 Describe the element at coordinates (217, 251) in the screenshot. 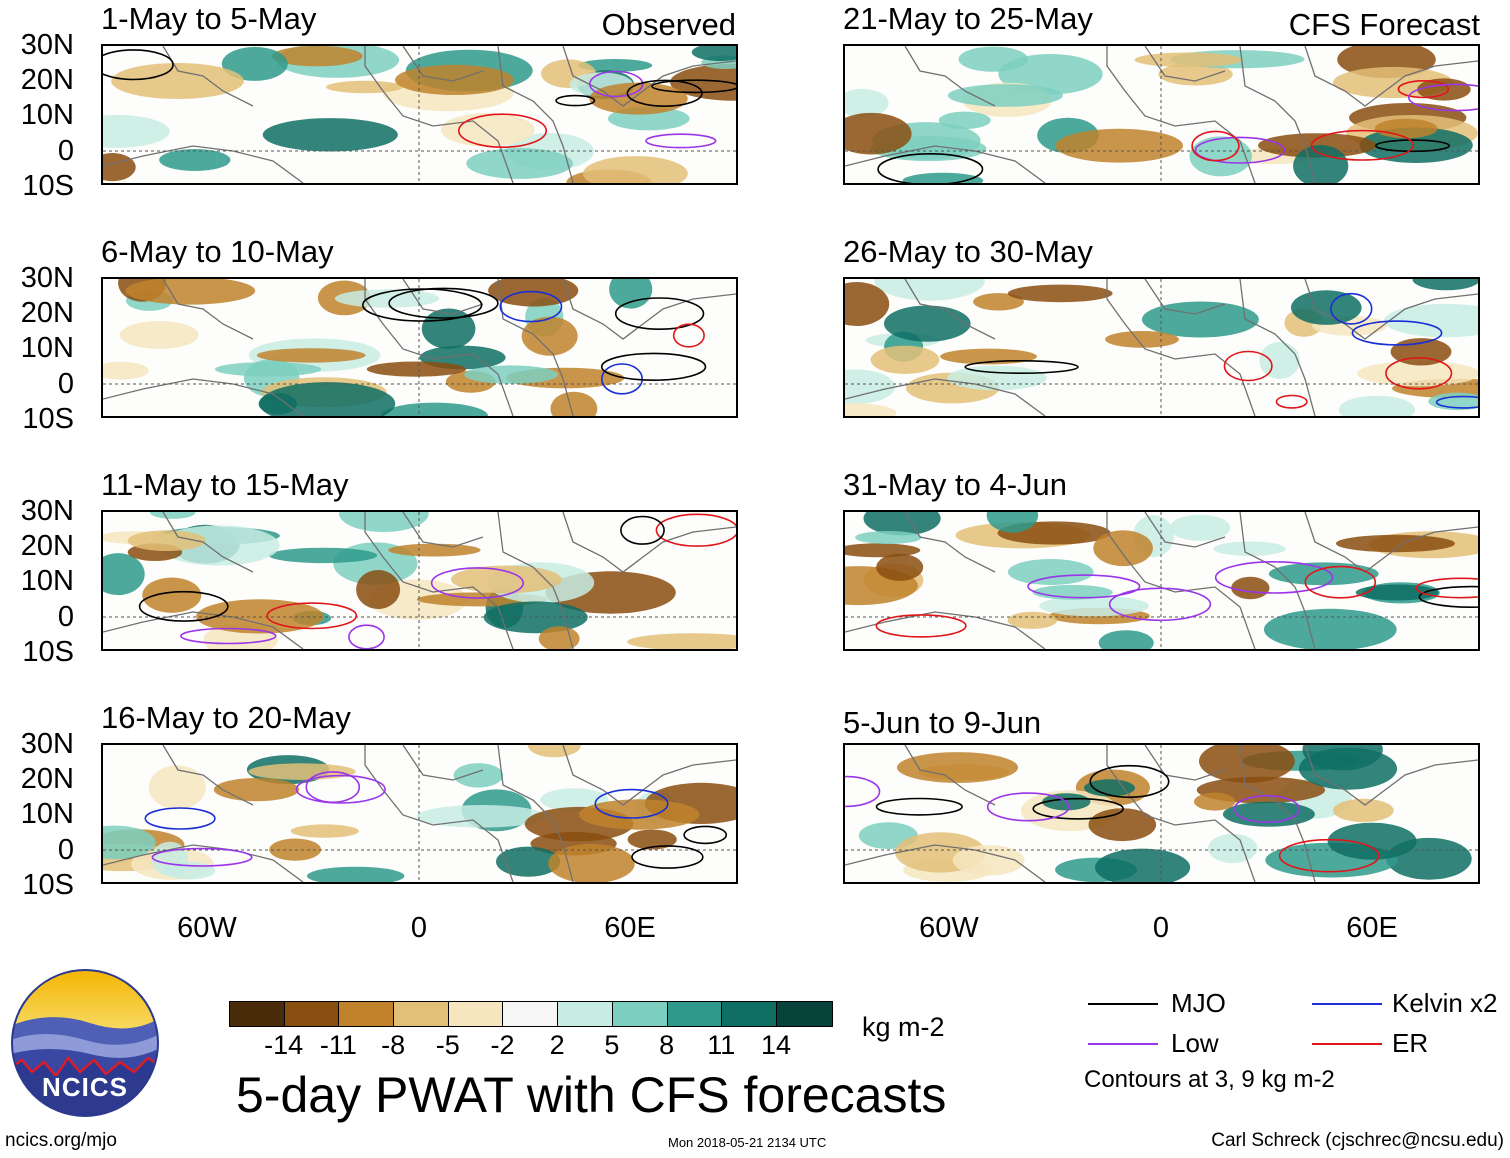

I see `panel-title-left-2: 6-May to 10-May` at that location.